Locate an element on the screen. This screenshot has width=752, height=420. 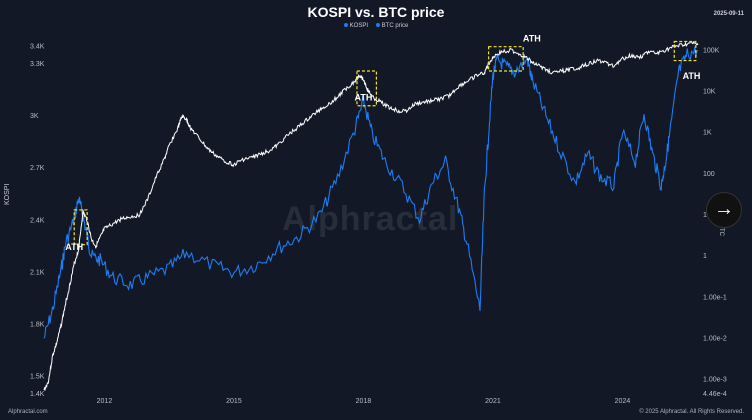
footer-copyright: © 2025 Alphractal. All Rights Reserved. is located at coordinates (691, 412).